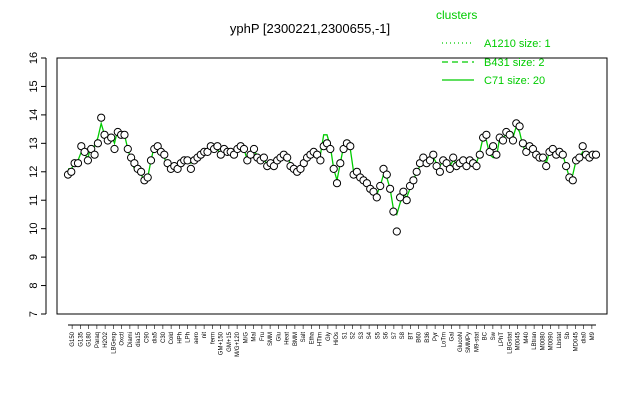 Image resolution: width=640 pixels, height=400 pixels. What do you see at coordinates (34, 172) in the screenshot?
I see `y-tick-label: 12` at bounding box center [34, 172].